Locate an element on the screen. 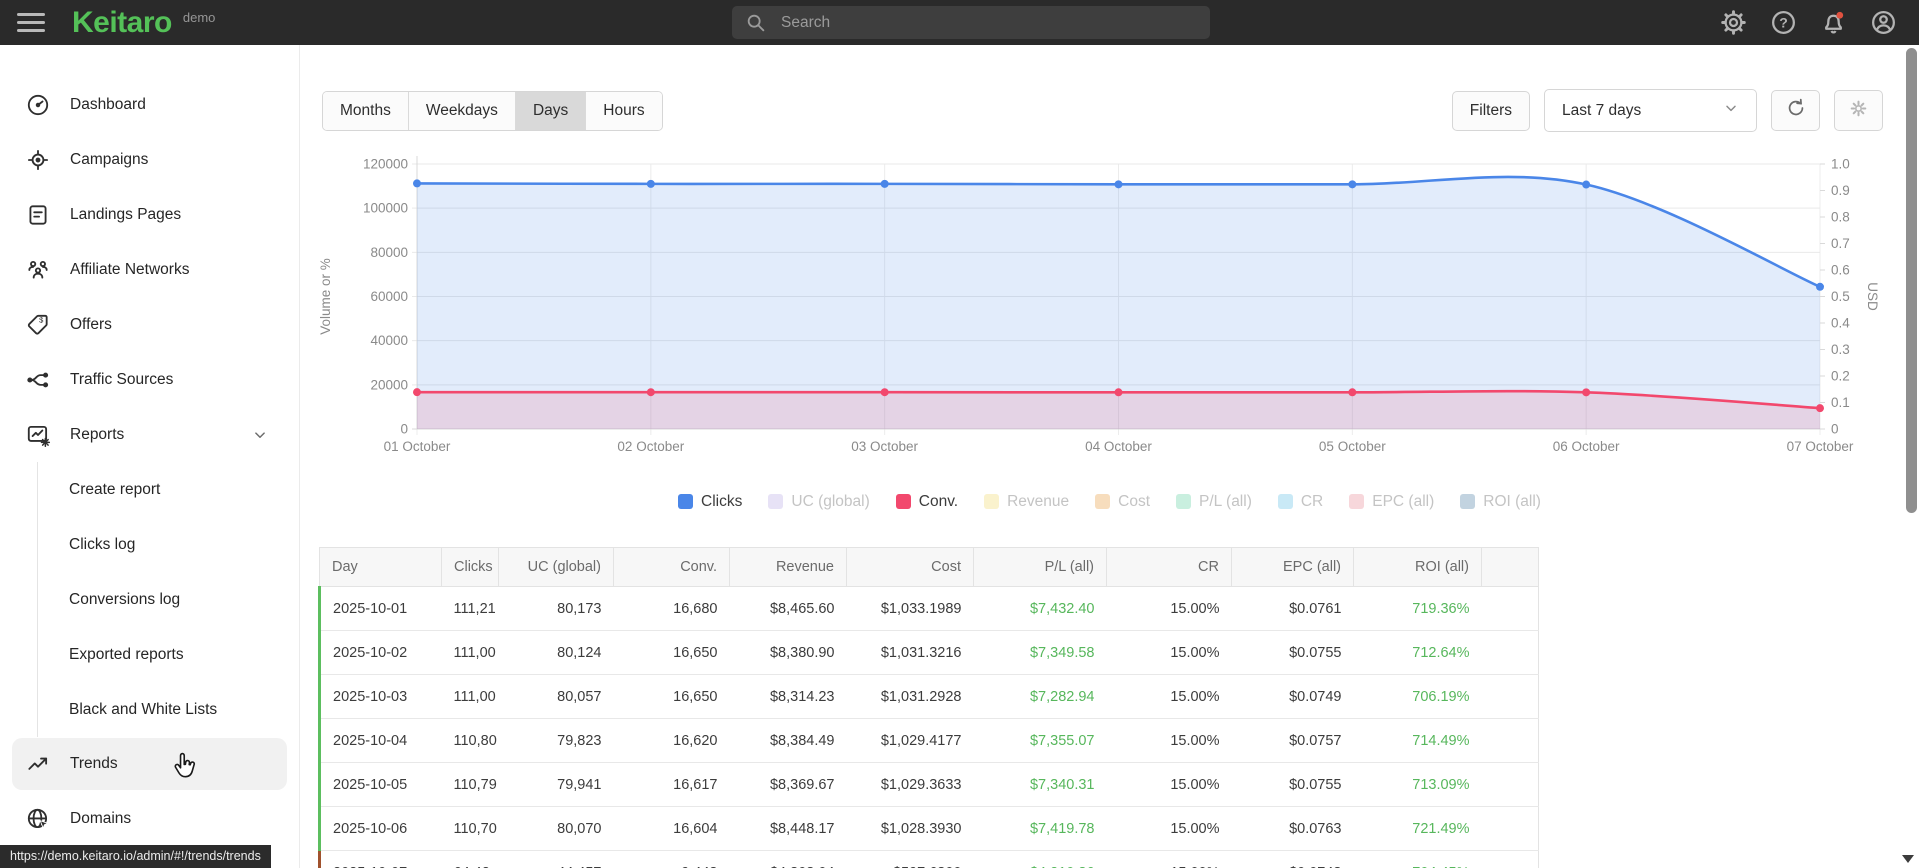 Image resolution: width=1919 pixels, height=868 pixels. cell-uc-global: 44,457 is located at coordinates (556, 859).